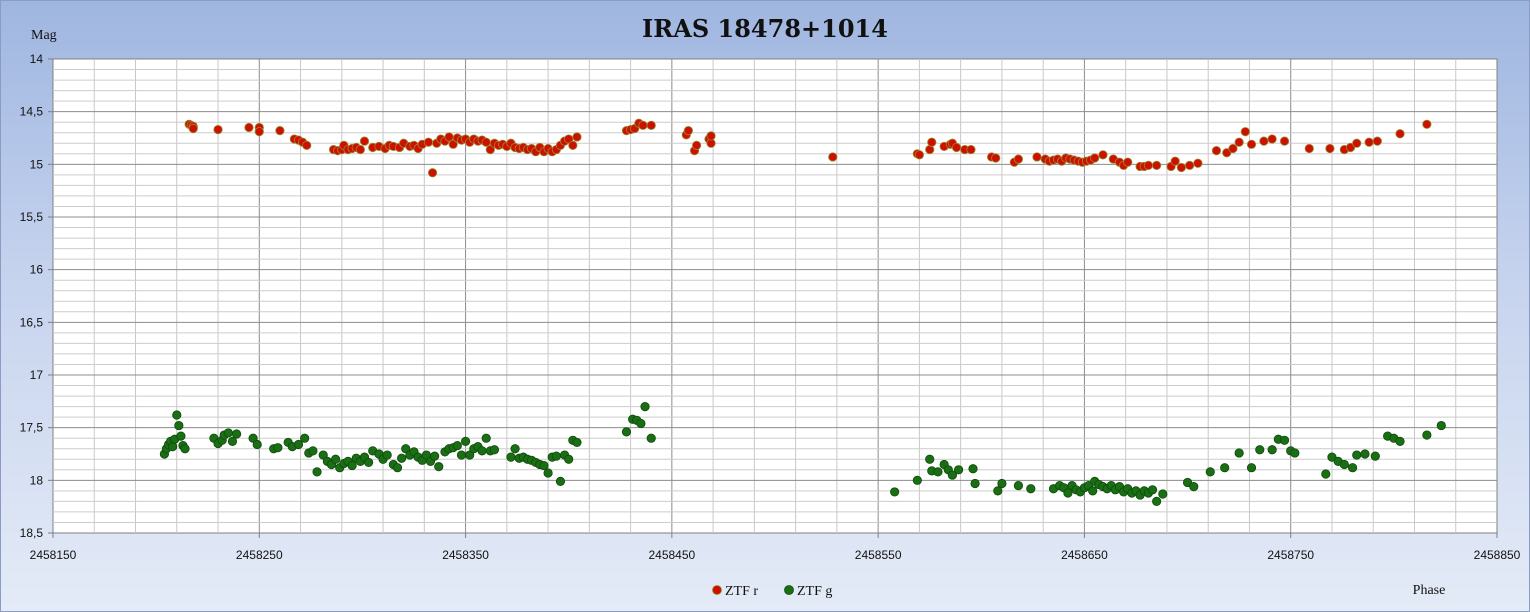 The image size is (1530, 612). Describe the element at coordinates (37, 375) in the screenshot. I see `y-tick-label: 17` at that location.